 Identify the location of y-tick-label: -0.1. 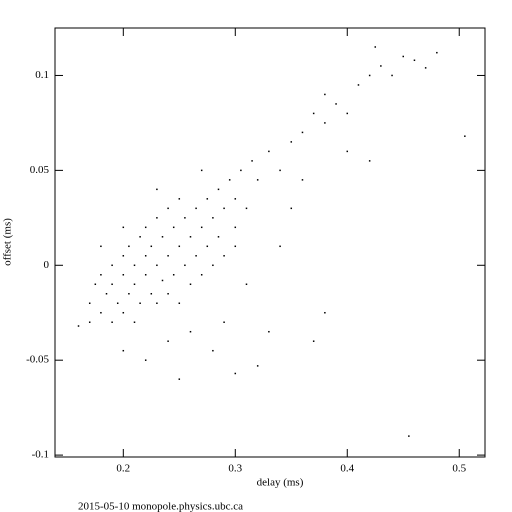
(40, 455).